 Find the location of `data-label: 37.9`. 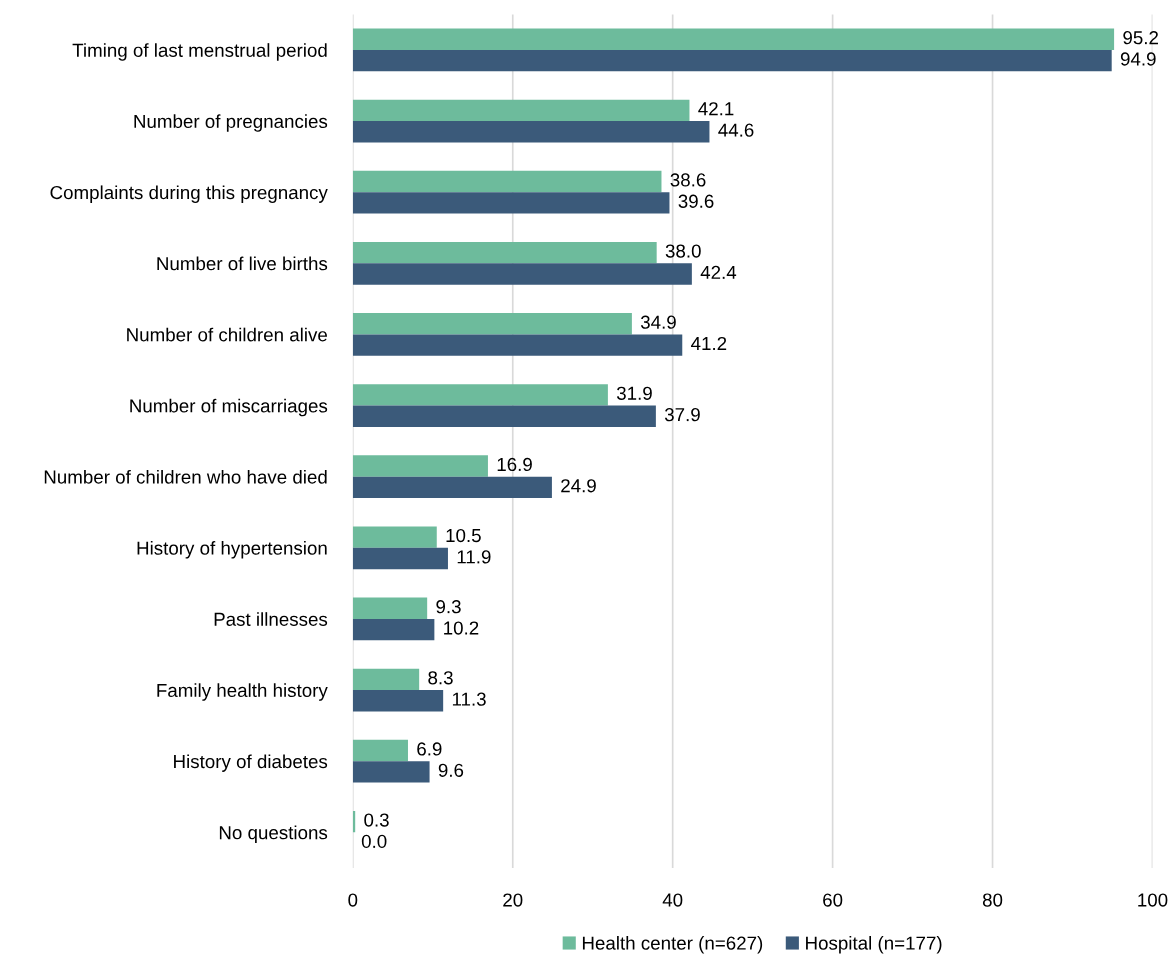

data-label: 37.9 is located at coordinates (682, 415).